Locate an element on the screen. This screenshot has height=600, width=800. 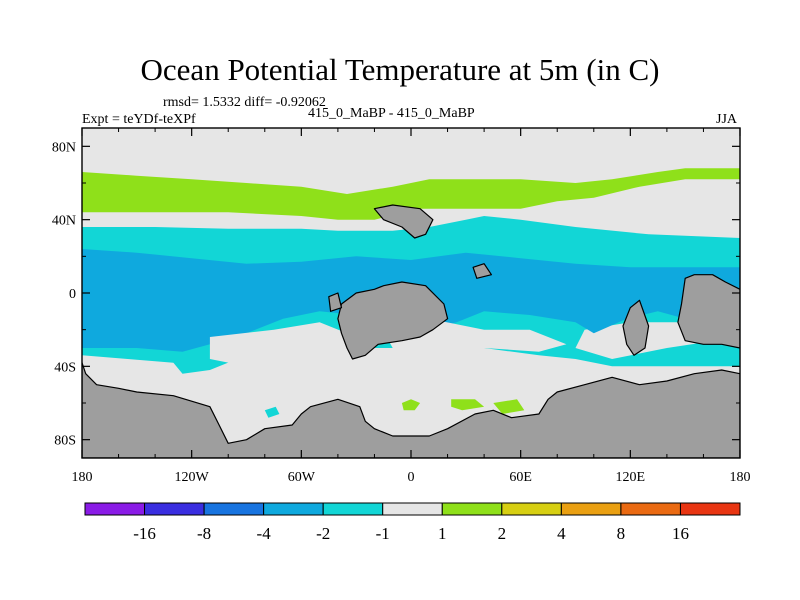
y-tick-label: 40S is located at coordinates (65, 367).